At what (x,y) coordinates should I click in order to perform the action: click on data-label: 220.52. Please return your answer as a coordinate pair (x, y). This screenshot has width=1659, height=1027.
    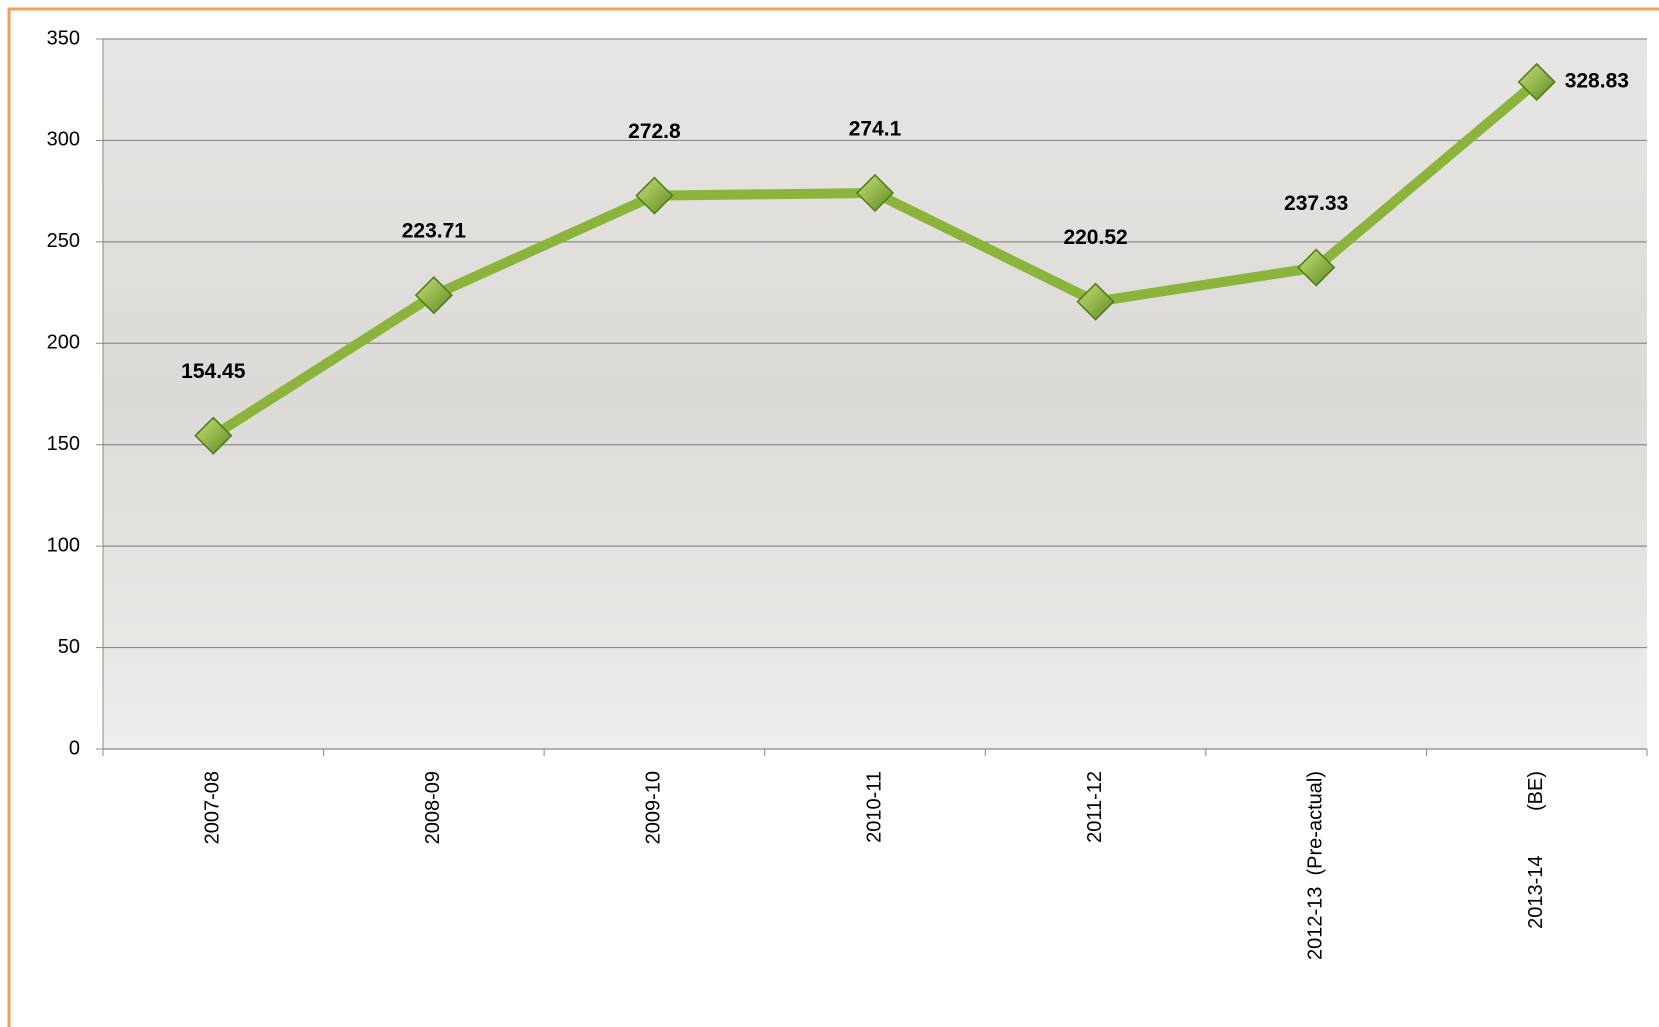
    Looking at the image, I should click on (1095, 237).